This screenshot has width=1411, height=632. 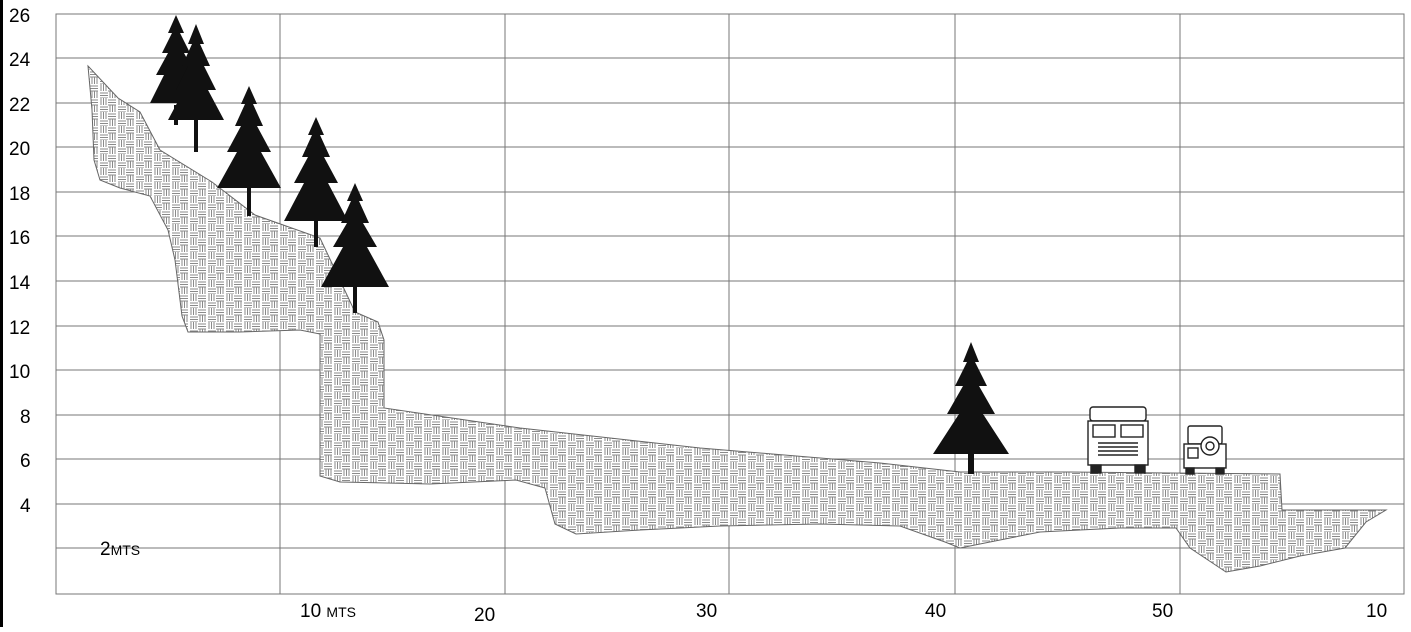 What do you see at coordinates (328, 611) in the screenshot?
I see `x-tick-label: 10 MTS` at bounding box center [328, 611].